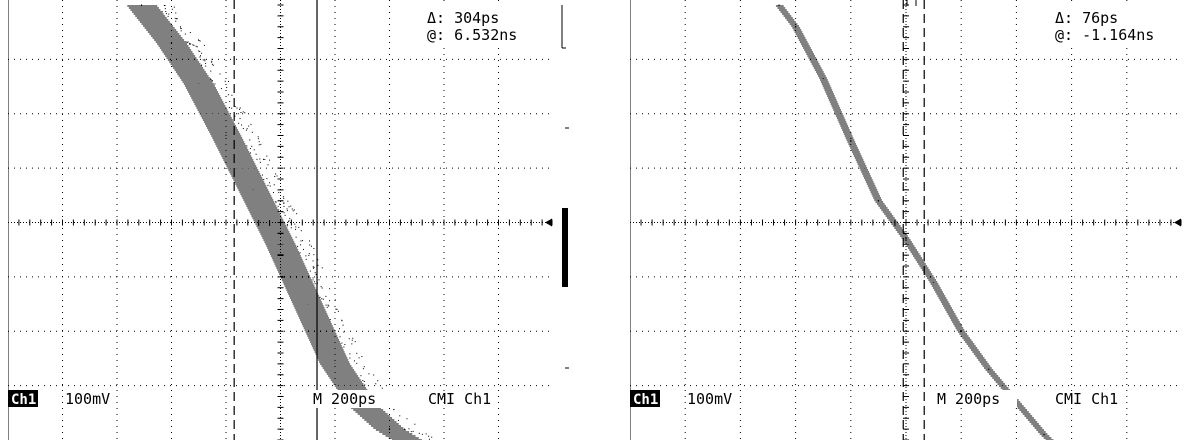  Describe the element at coordinates (249, 399) in the screenshot. I see `status-line: Ch1 100mV M 200ps CMI Ch1` at that location.